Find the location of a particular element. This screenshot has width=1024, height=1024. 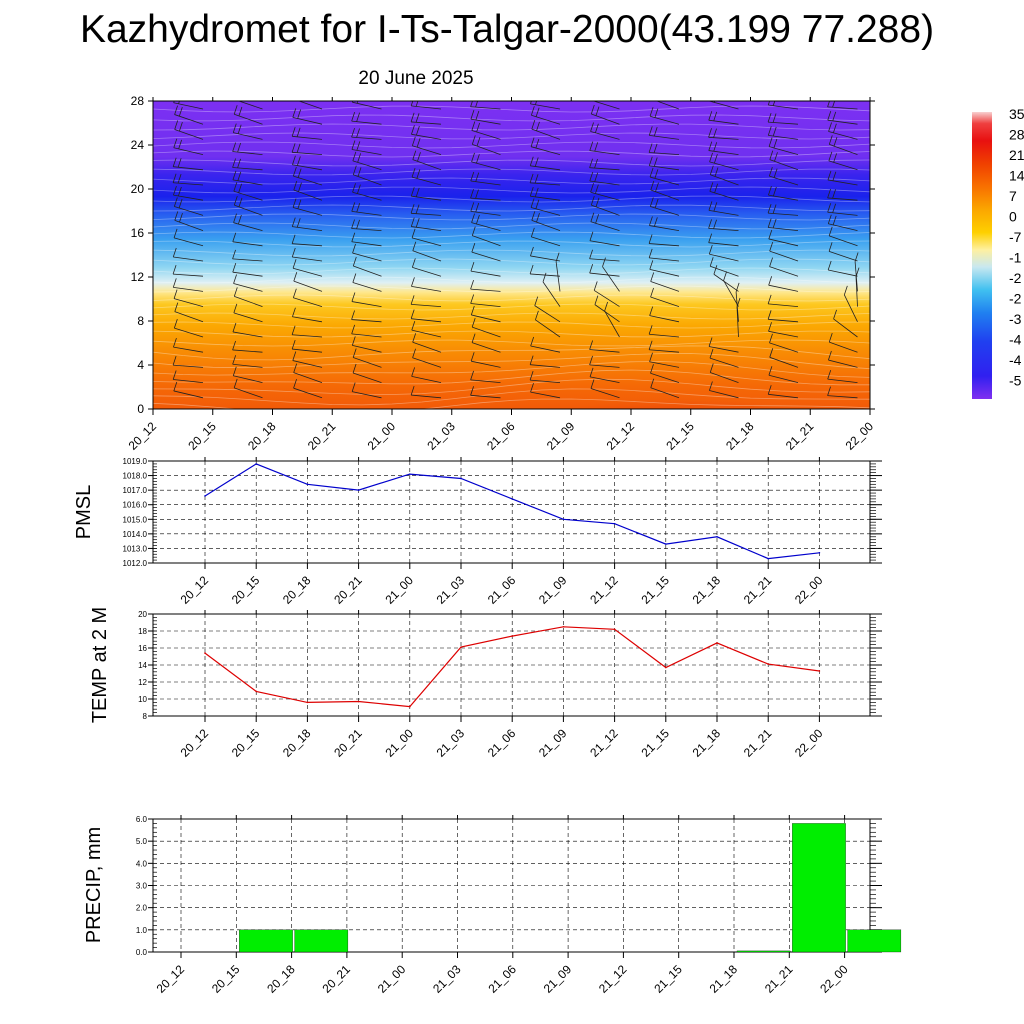

x-tick-label: 21_09 is located at coordinates (558, 979).